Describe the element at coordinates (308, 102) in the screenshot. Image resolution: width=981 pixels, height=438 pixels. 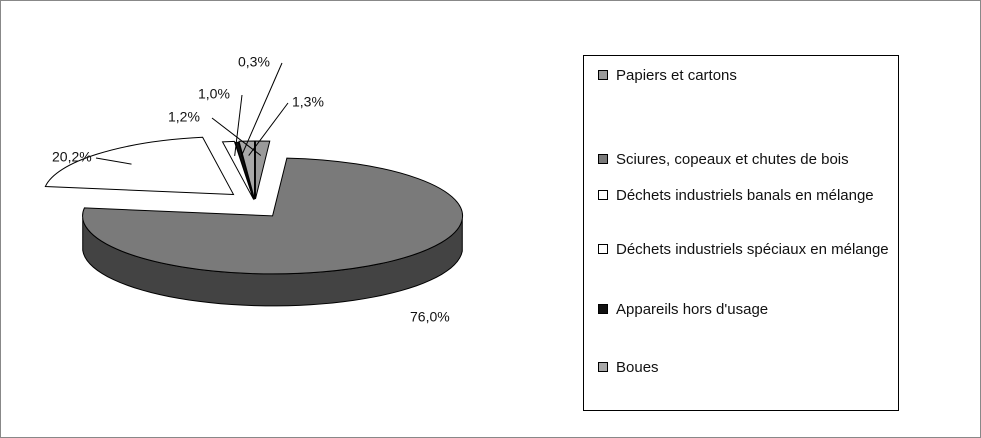
I see `data-label: 1,3%` at that location.